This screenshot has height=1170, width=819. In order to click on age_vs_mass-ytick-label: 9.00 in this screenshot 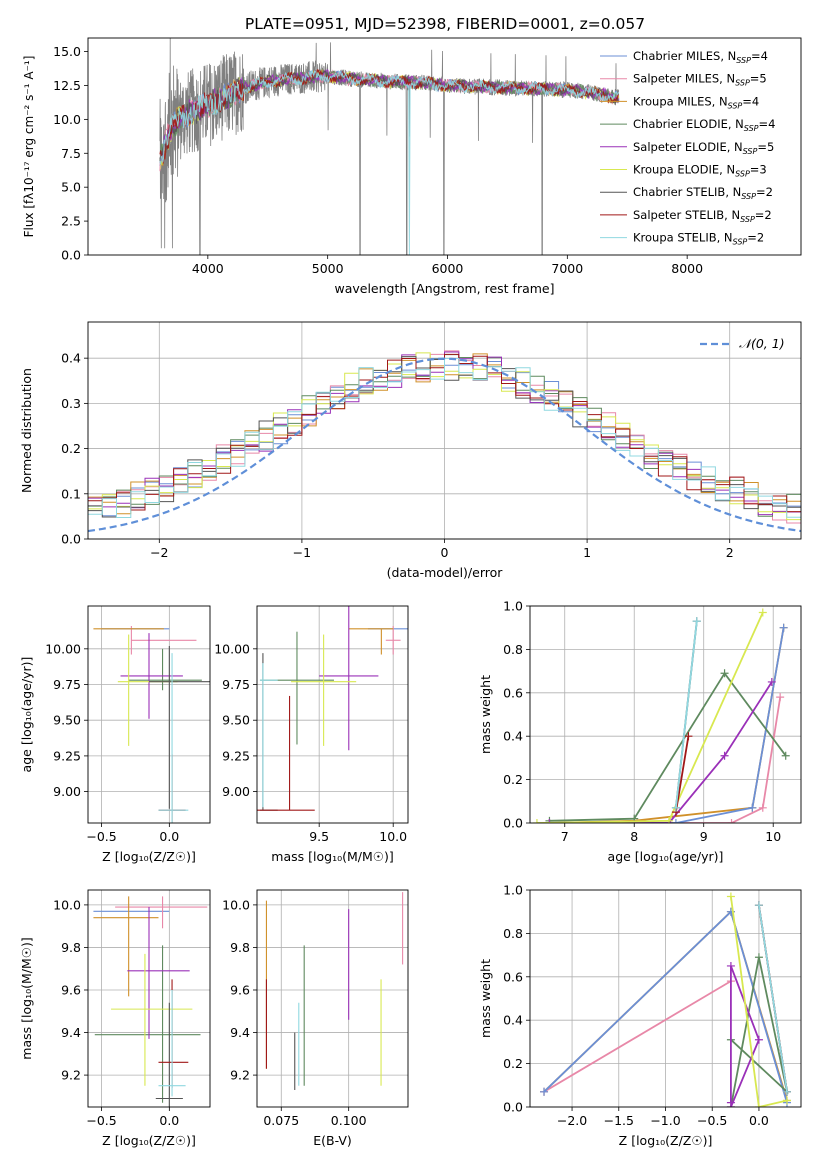, I will do `click(236, 791)`.